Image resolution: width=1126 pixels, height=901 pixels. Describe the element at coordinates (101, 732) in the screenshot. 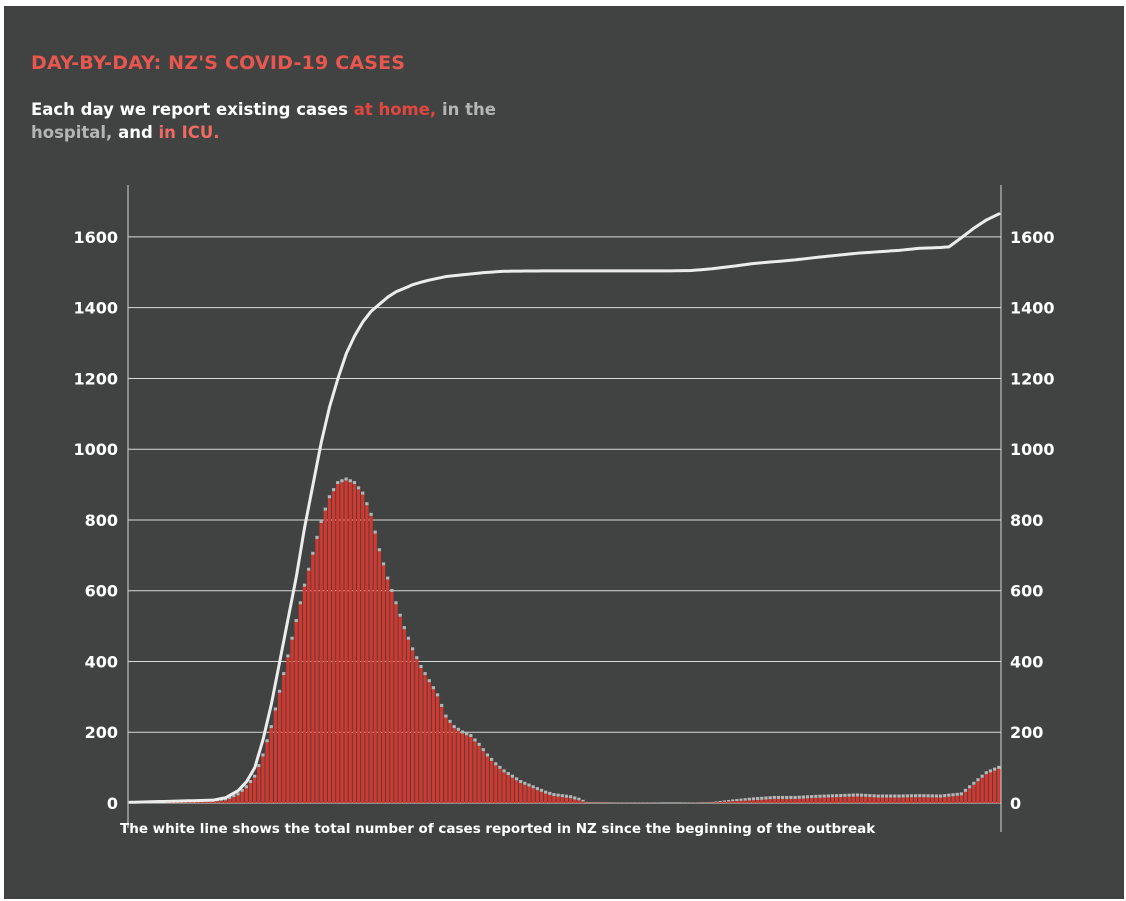

I see `y-tick-label-left: 200` at that location.